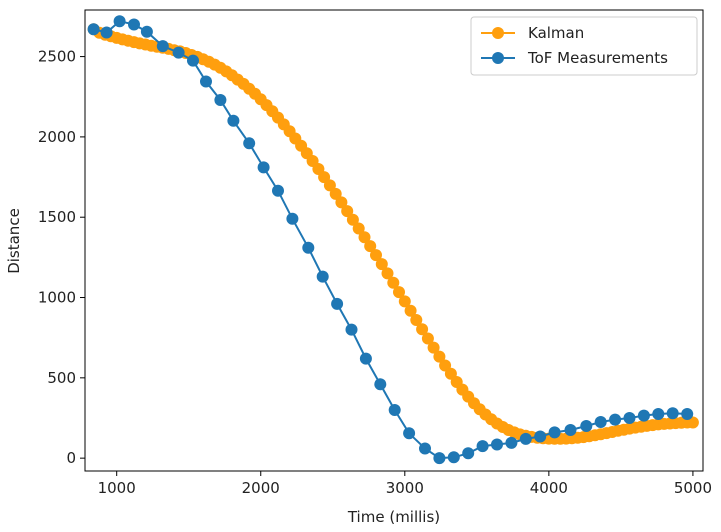 Image resolution: width=721 pixels, height=532 pixels. I want to click on x-tick-label: 3000, so click(405, 488).